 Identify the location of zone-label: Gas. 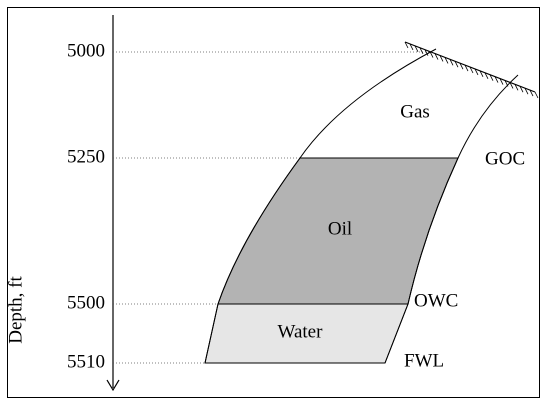
(415, 111).